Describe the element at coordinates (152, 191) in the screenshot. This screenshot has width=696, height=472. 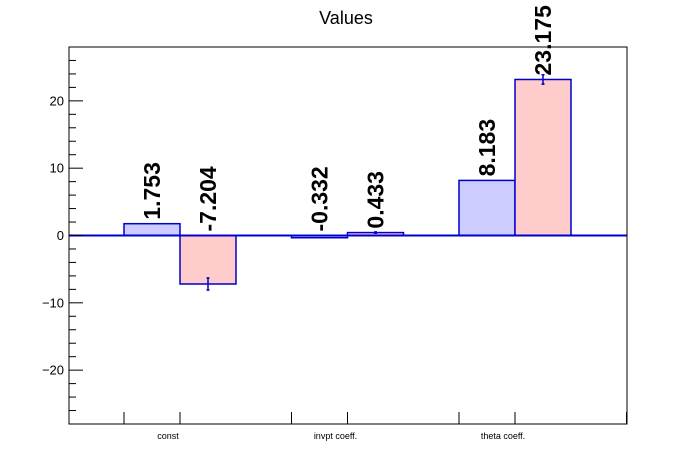
I see `data-label-s0-c0: 1.753` at that location.